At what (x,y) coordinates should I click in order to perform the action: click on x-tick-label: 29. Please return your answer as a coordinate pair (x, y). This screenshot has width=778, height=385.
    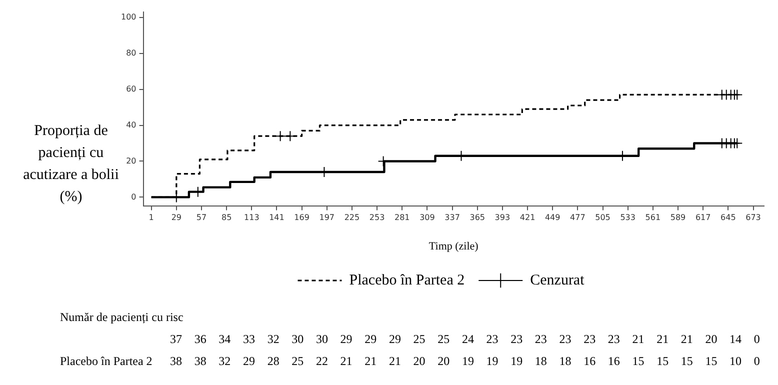
    Looking at the image, I should click on (176, 217).